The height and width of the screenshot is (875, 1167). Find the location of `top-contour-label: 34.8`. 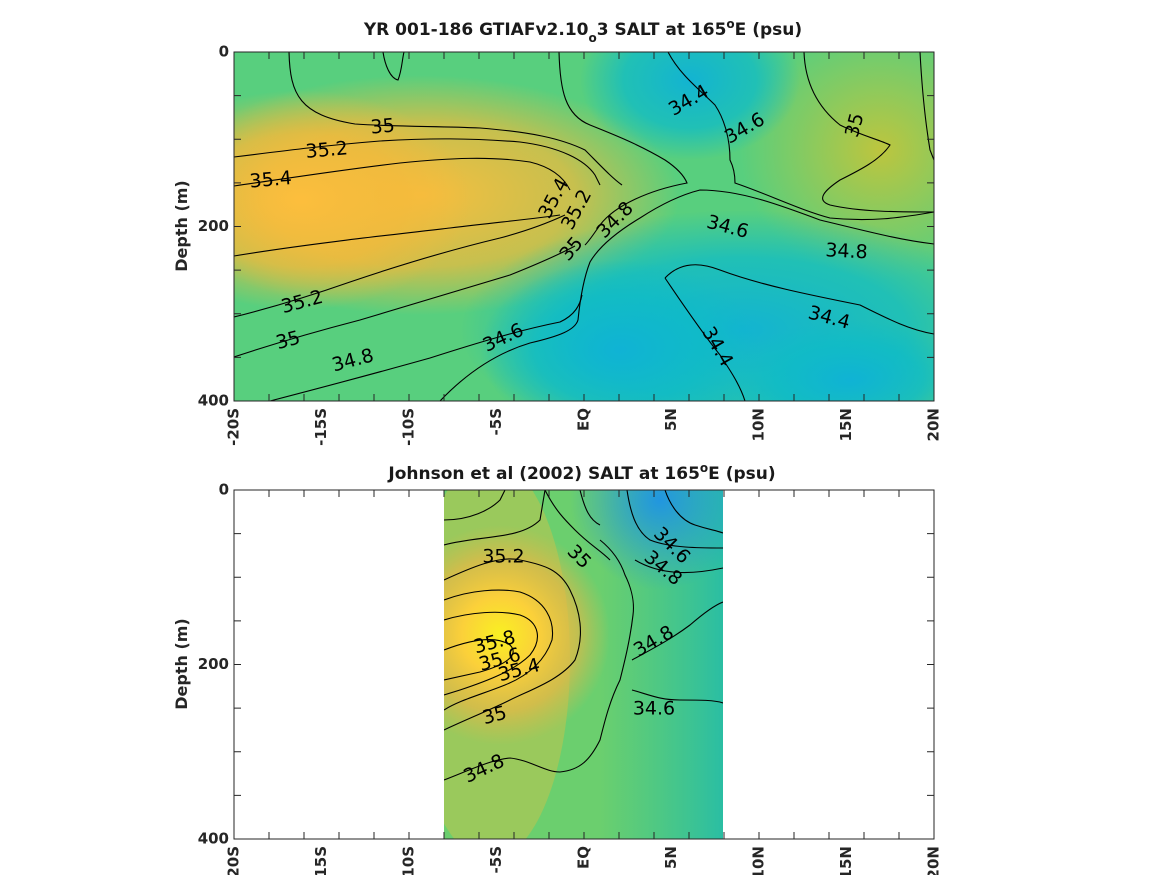

top-contour-label: 34.8 is located at coordinates (846, 251).